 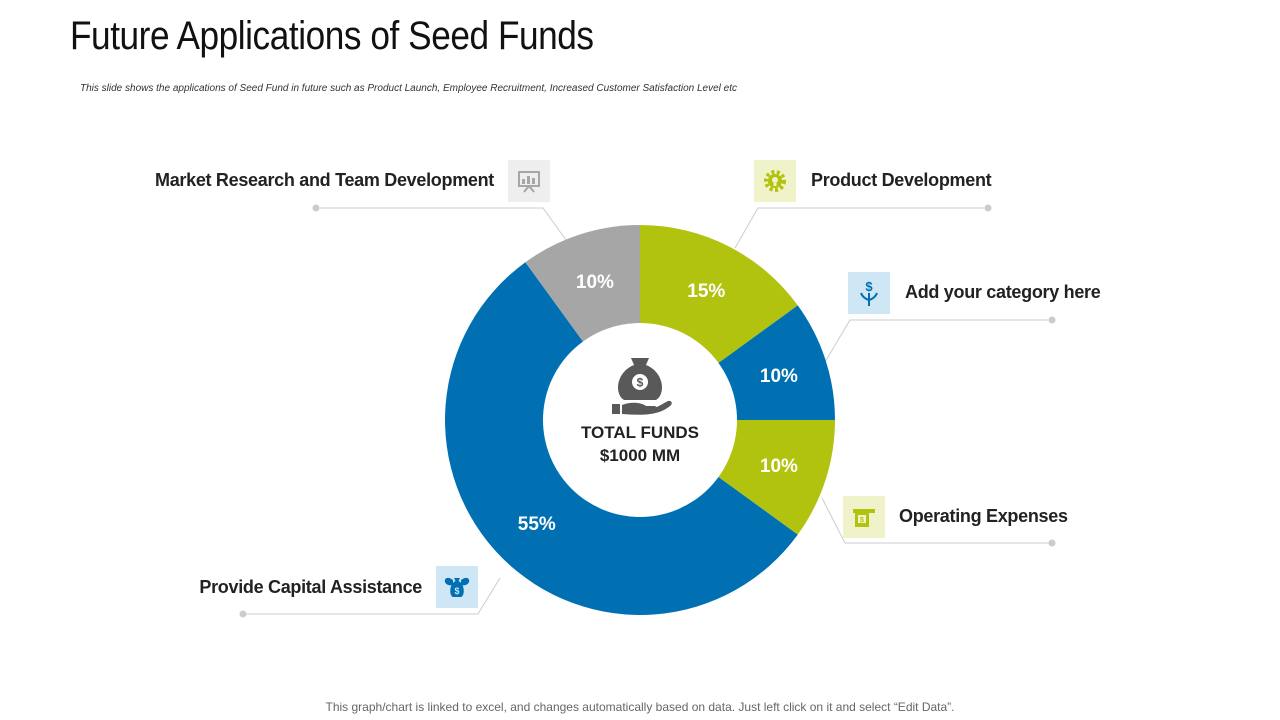 What do you see at coordinates (316, 208) in the screenshot?
I see `connector-dot-market-research` at bounding box center [316, 208].